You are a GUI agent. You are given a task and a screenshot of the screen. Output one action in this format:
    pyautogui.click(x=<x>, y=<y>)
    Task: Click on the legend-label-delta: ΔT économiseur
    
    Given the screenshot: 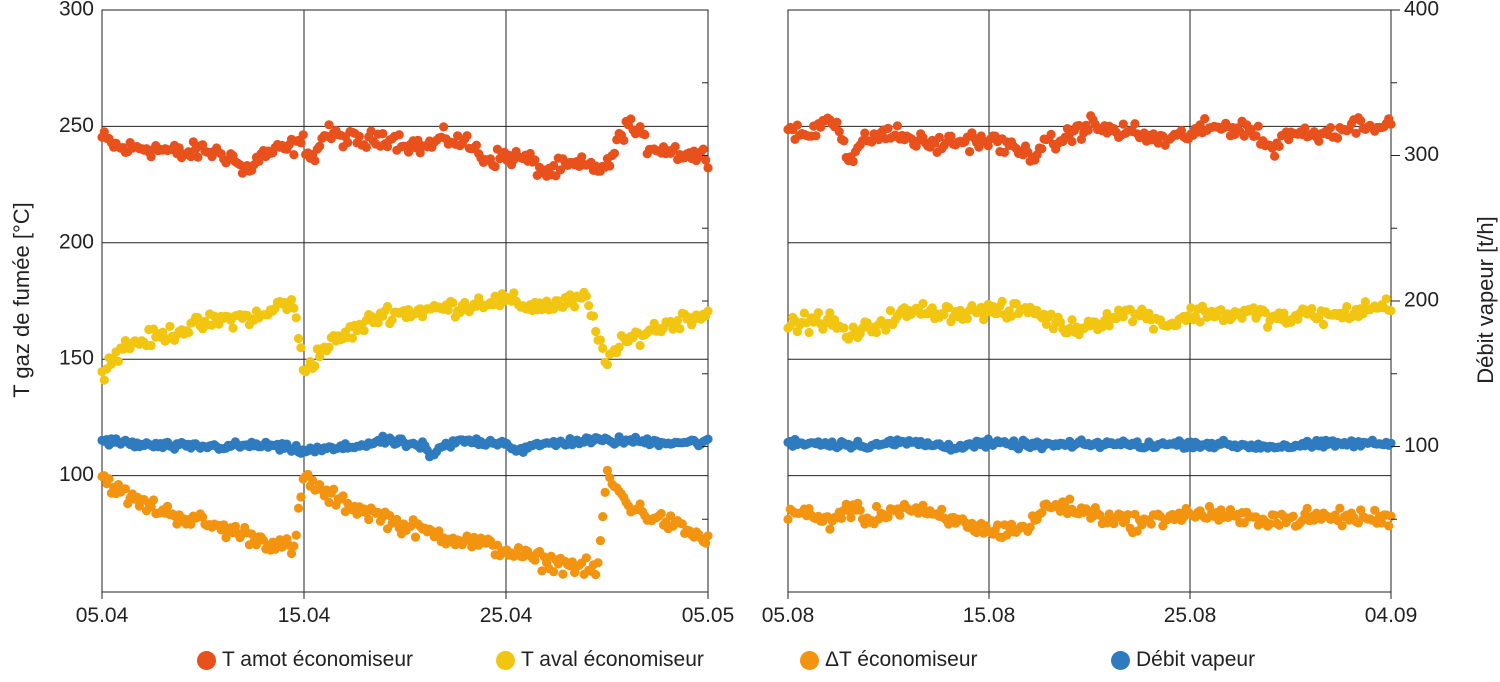 What is the action you would take?
    pyautogui.click(x=901, y=659)
    